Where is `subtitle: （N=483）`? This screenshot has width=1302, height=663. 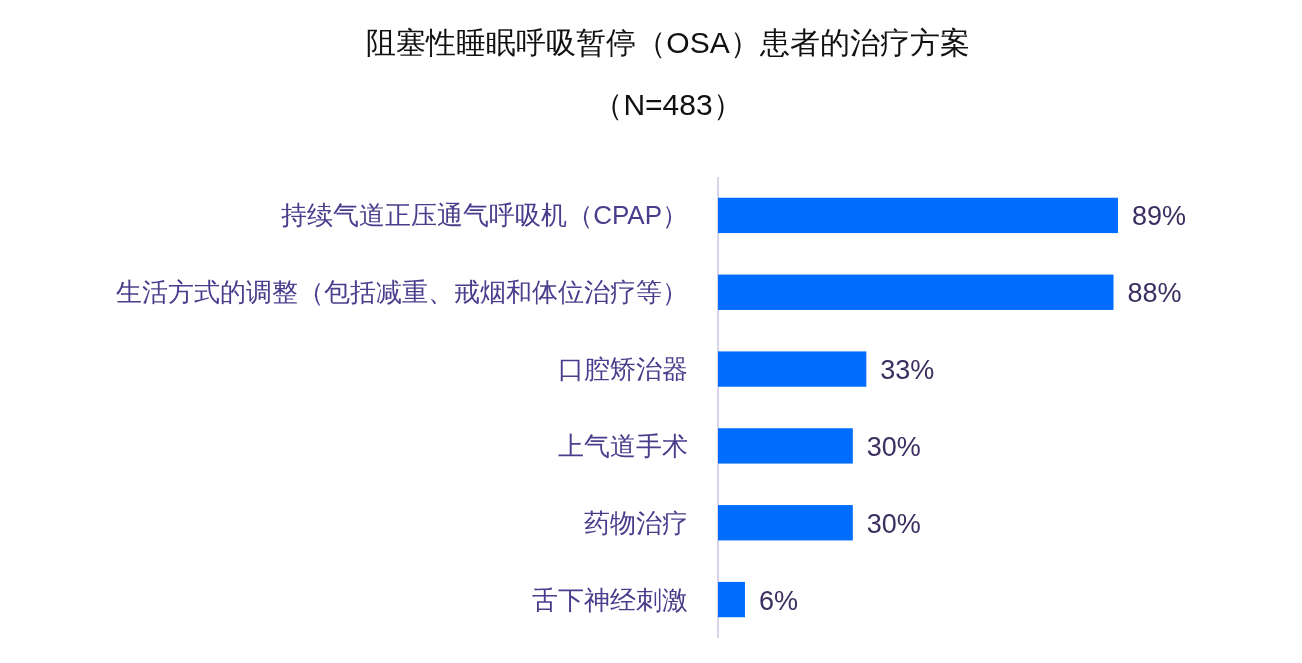 subtitle: （N=483） is located at coordinates (668, 104).